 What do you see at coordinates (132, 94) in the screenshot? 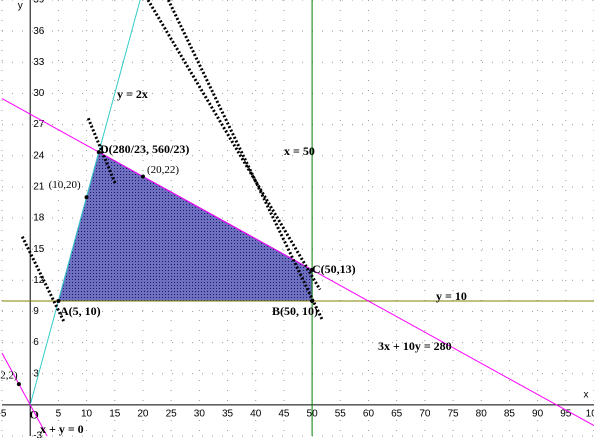
I see `line-label: y = 2x` at bounding box center [132, 94].